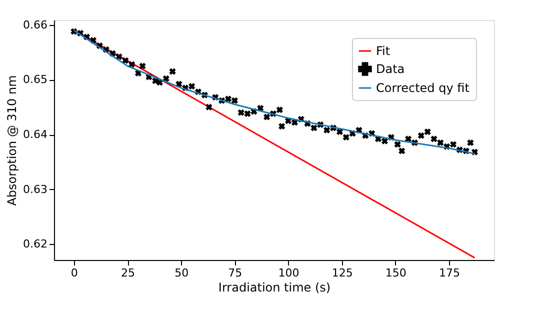 This screenshot has height=332, width=546. I want to click on x-tick-label: 50, so click(181, 273).